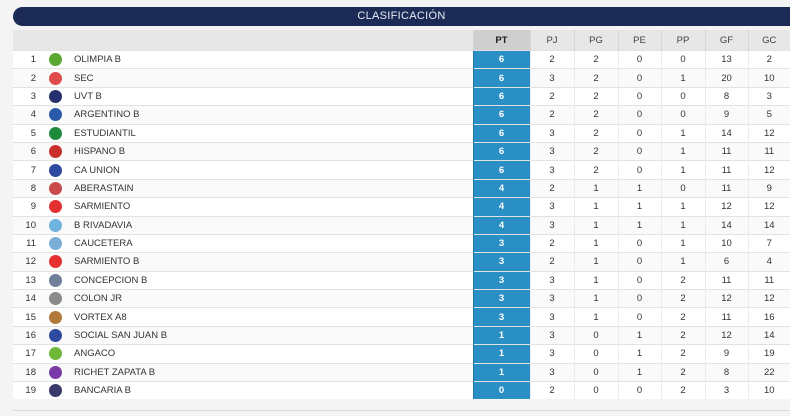  I want to click on table-row: 15 VORTEX A8 3 3 1 0 2 11 16, so click(401, 317).